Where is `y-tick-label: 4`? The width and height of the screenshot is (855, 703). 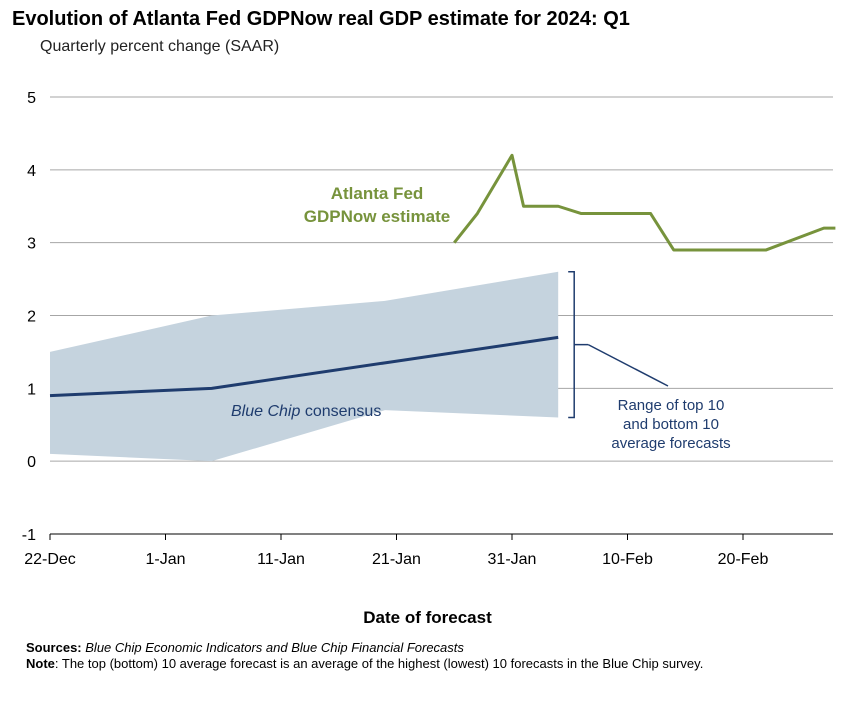 y-tick-label: 4 is located at coordinates (31, 171).